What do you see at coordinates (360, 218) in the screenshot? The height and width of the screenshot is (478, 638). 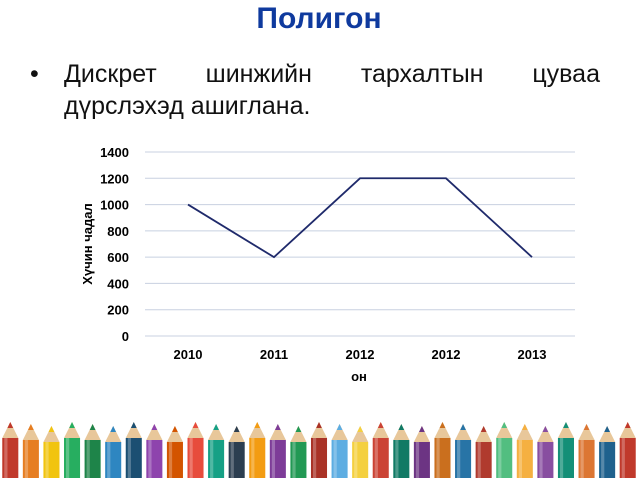 I see `series-line` at bounding box center [360, 218].